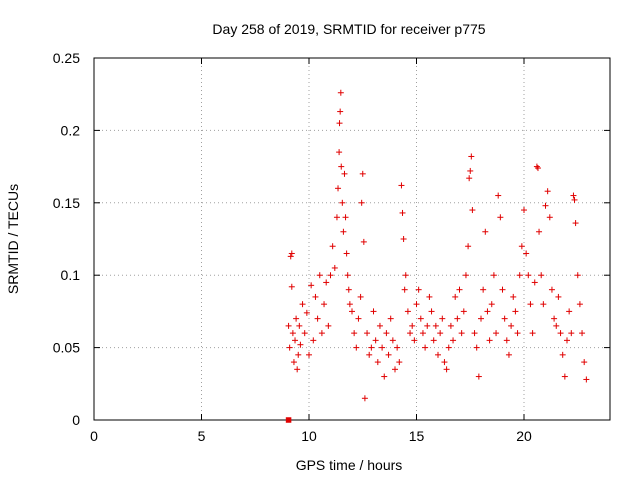 The image size is (640, 480). Describe the element at coordinates (202, 436) in the screenshot. I see `x-tick-label: 5` at that location.